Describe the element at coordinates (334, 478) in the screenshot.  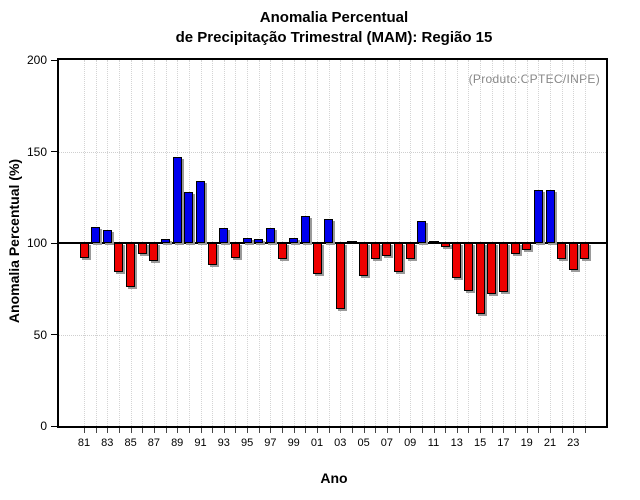
I see `x-axis-label: Ano` at that location.